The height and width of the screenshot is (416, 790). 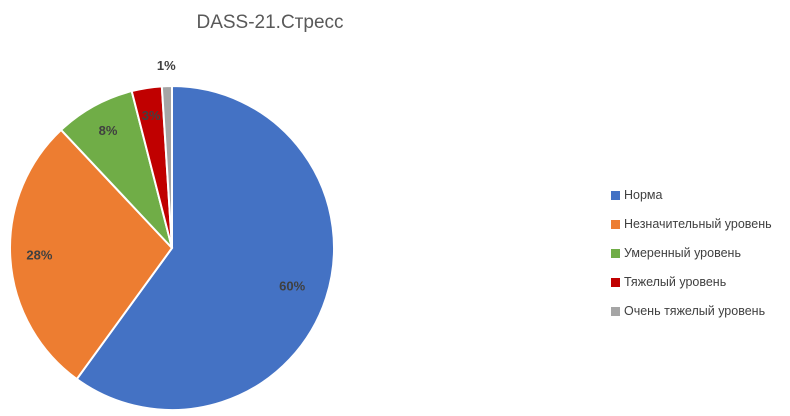 What do you see at coordinates (270, 22) in the screenshot?
I see `chart-title: DASS-21.Стресс` at bounding box center [270, 22].